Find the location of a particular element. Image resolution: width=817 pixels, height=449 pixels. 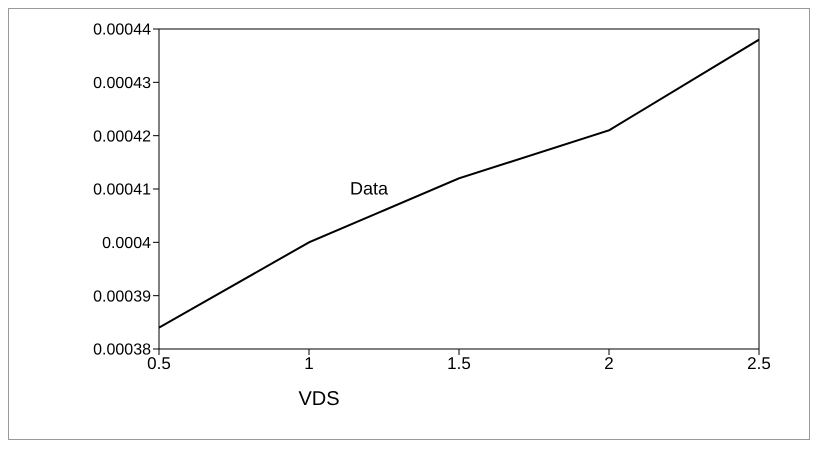

x-tick-label: 2.5 is located at coordinates (759, 364).